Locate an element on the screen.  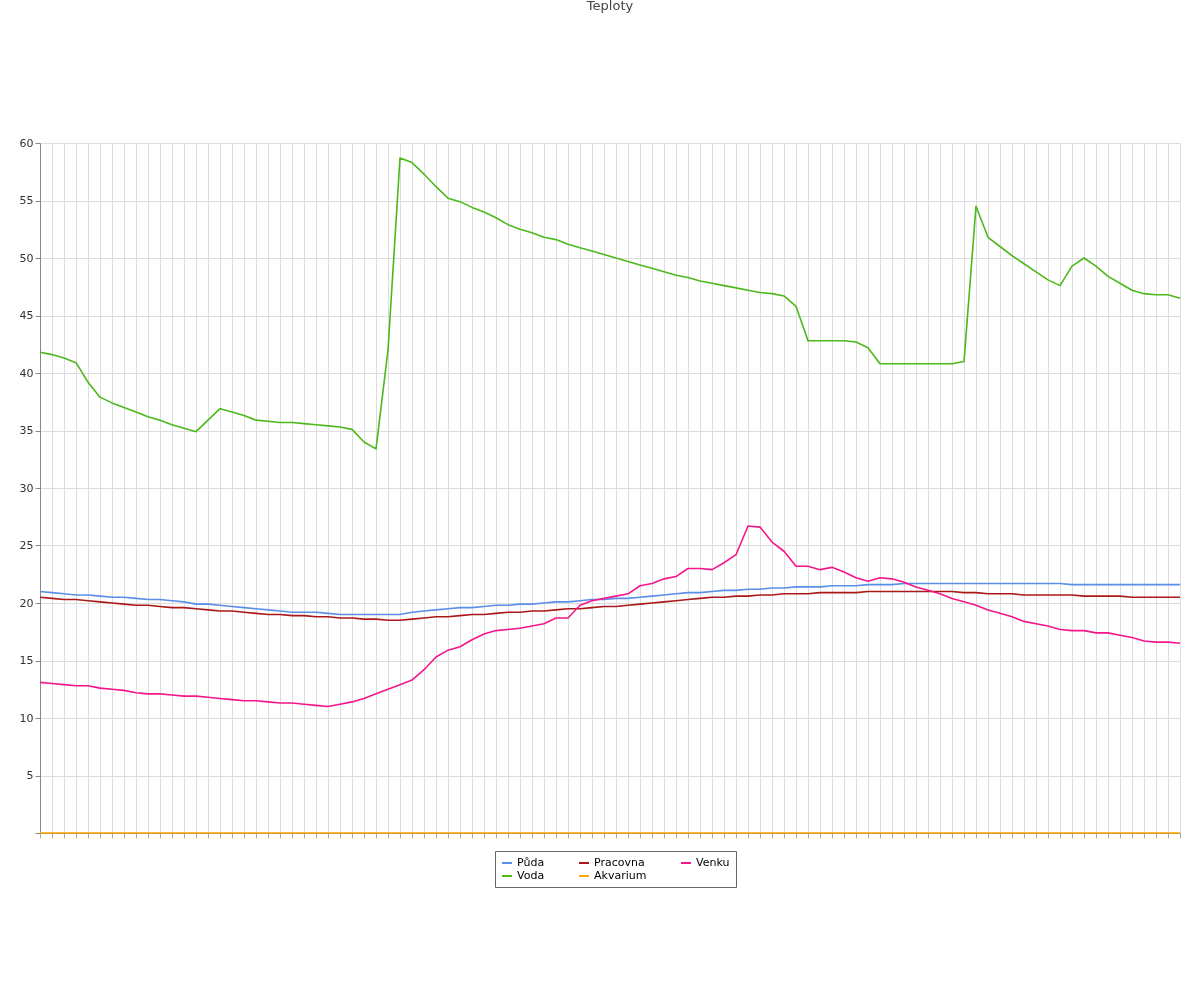
y-tick-label: 10 is located at coordinates (26, 718).